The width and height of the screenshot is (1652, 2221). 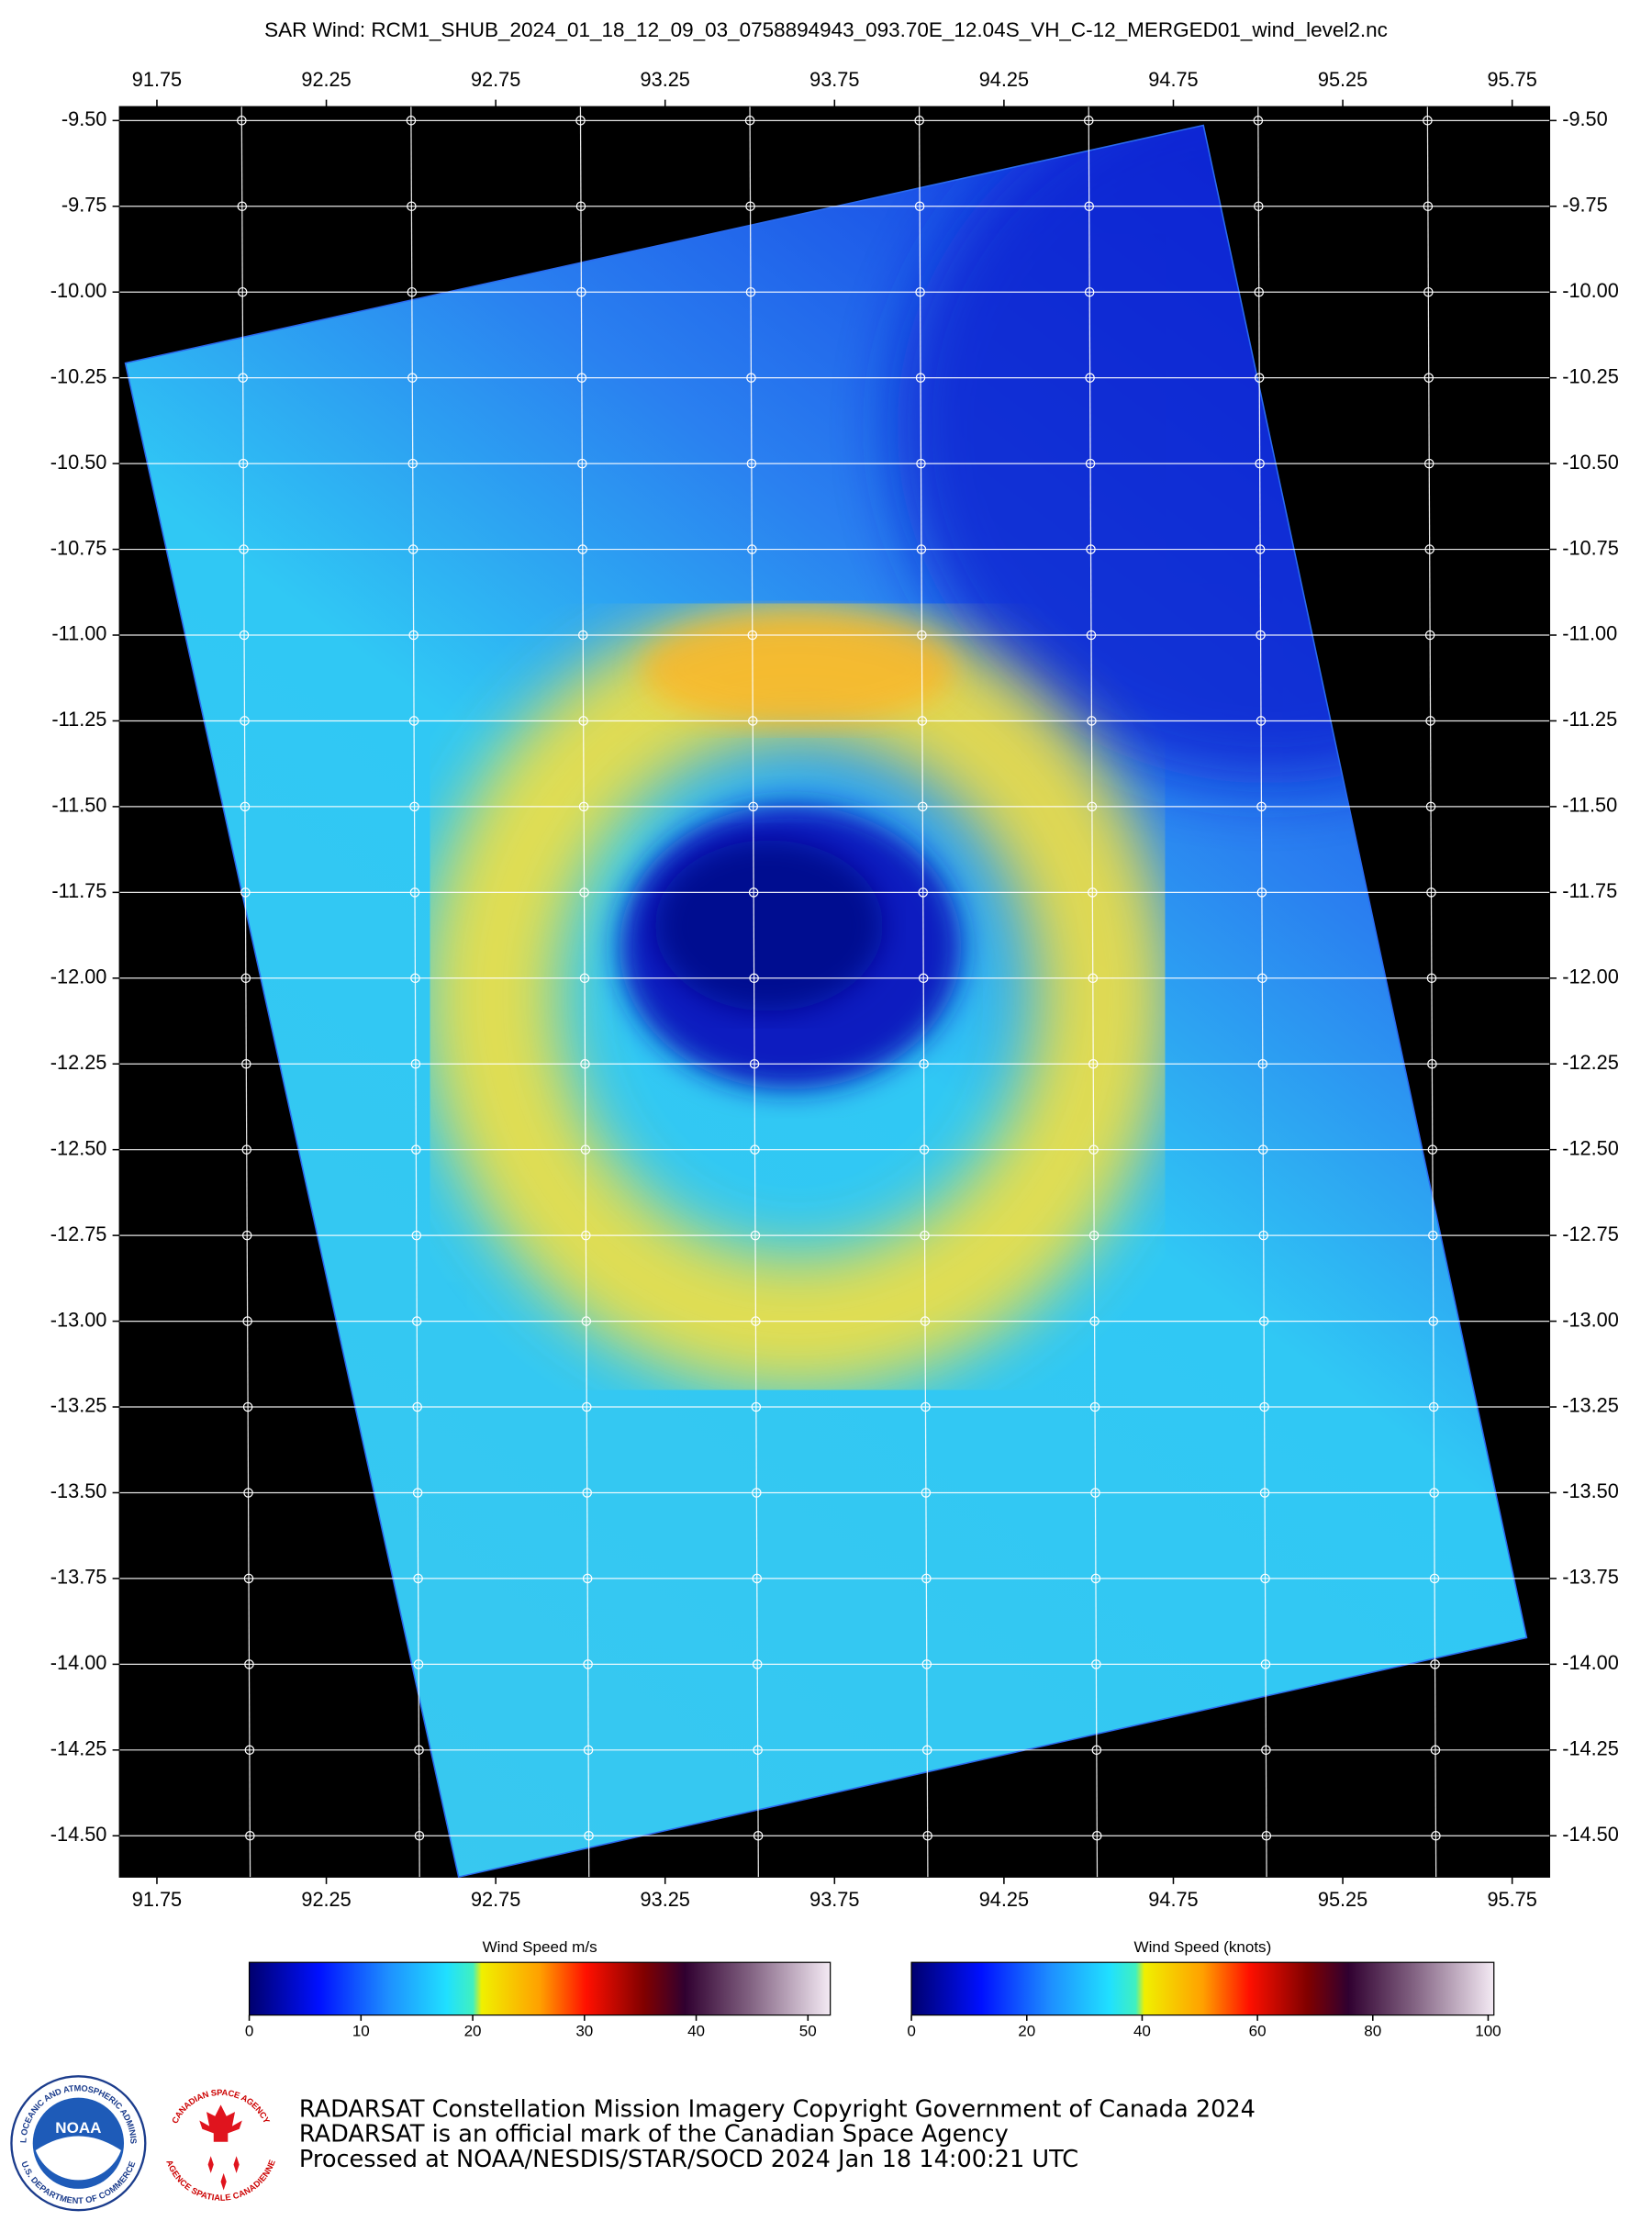 What do you see at coordinates (665, 1900) in the screenshot?
I see `x-tick-label: 93.25` at bounding box center [665, 1900].